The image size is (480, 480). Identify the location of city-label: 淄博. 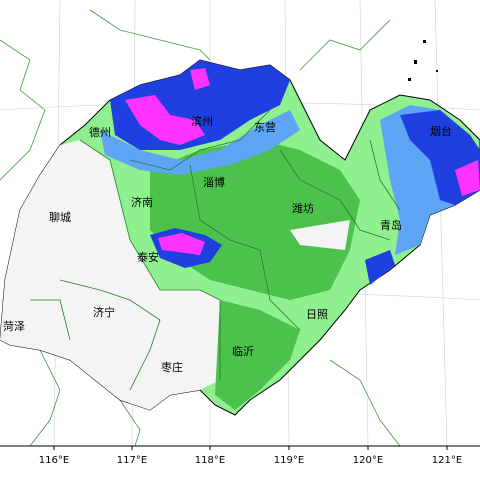
(214, 182).